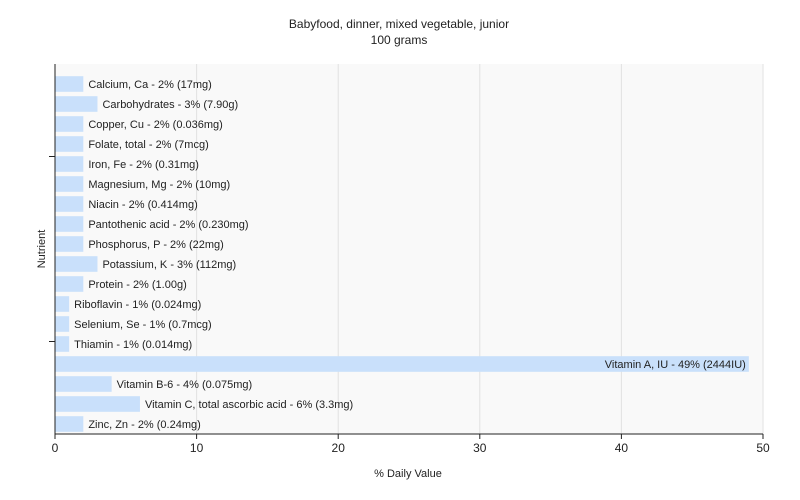 This screenshot has height=500, width=800. I want to click on x-tick-label: 0, so click(55, 448).